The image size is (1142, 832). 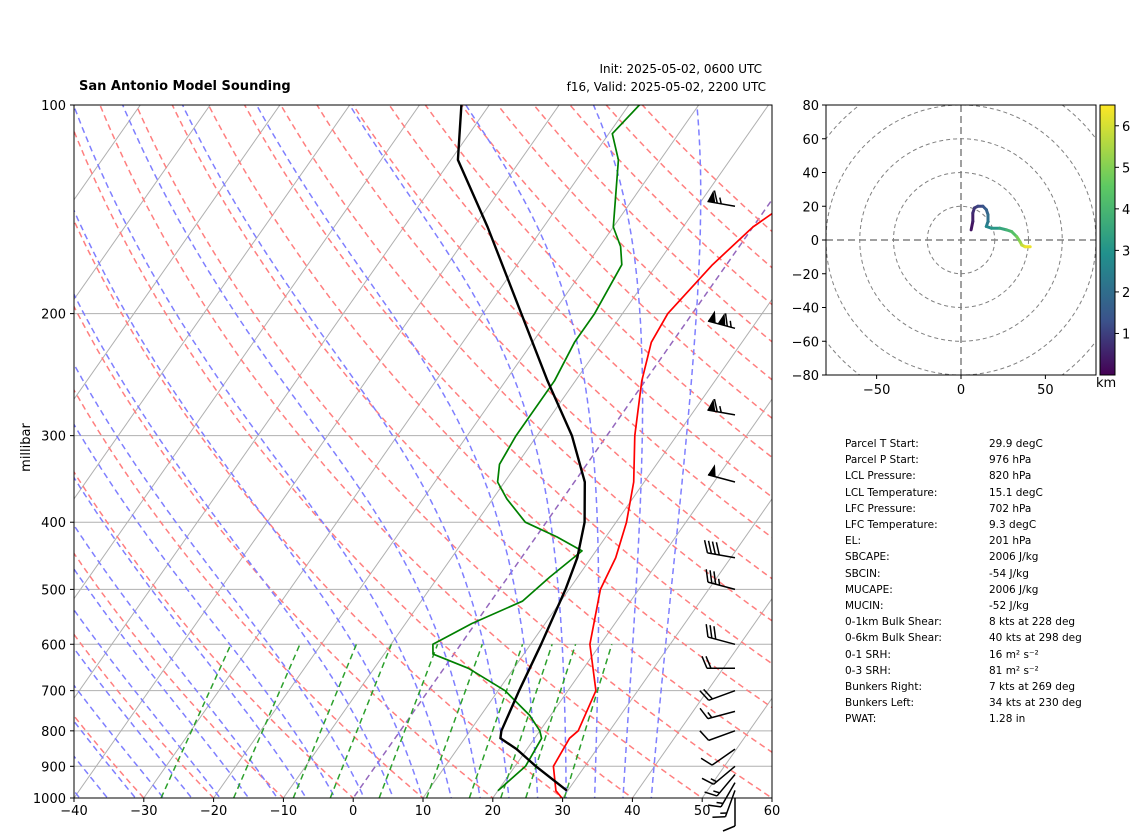 I want to click on hodograph-axes: −50 0 50 80 60 40 20 0 −20 −40 −60 −80, so click(x=923, y=248).